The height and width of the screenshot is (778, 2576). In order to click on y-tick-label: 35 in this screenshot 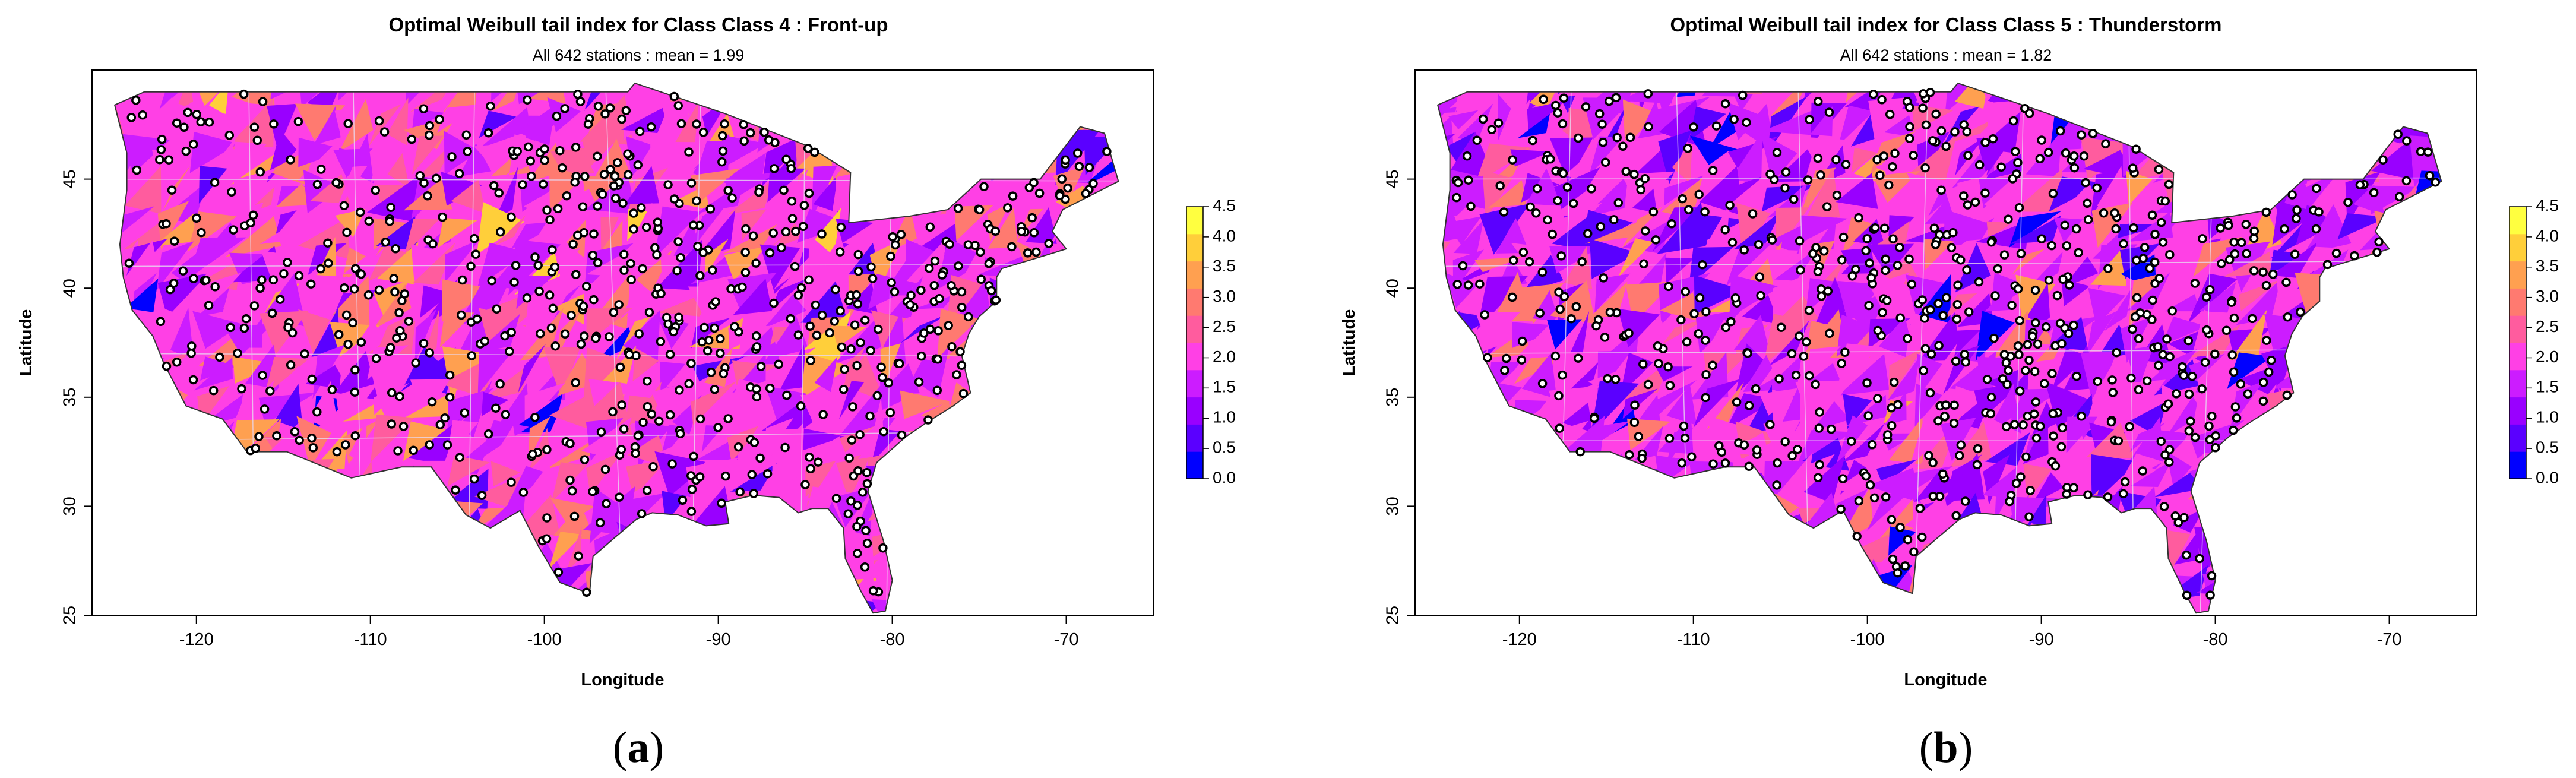, I will do `click(1393, 398)`.